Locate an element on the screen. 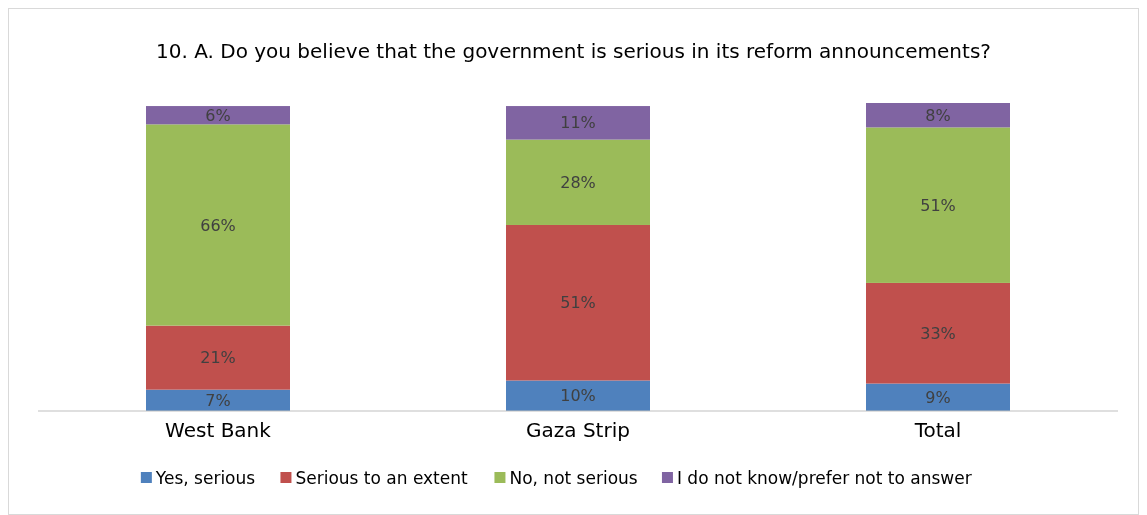 Image resolution: width=1147 pixels, height=515 pixels. data-label: 21% is located at coordinates (218, 358).